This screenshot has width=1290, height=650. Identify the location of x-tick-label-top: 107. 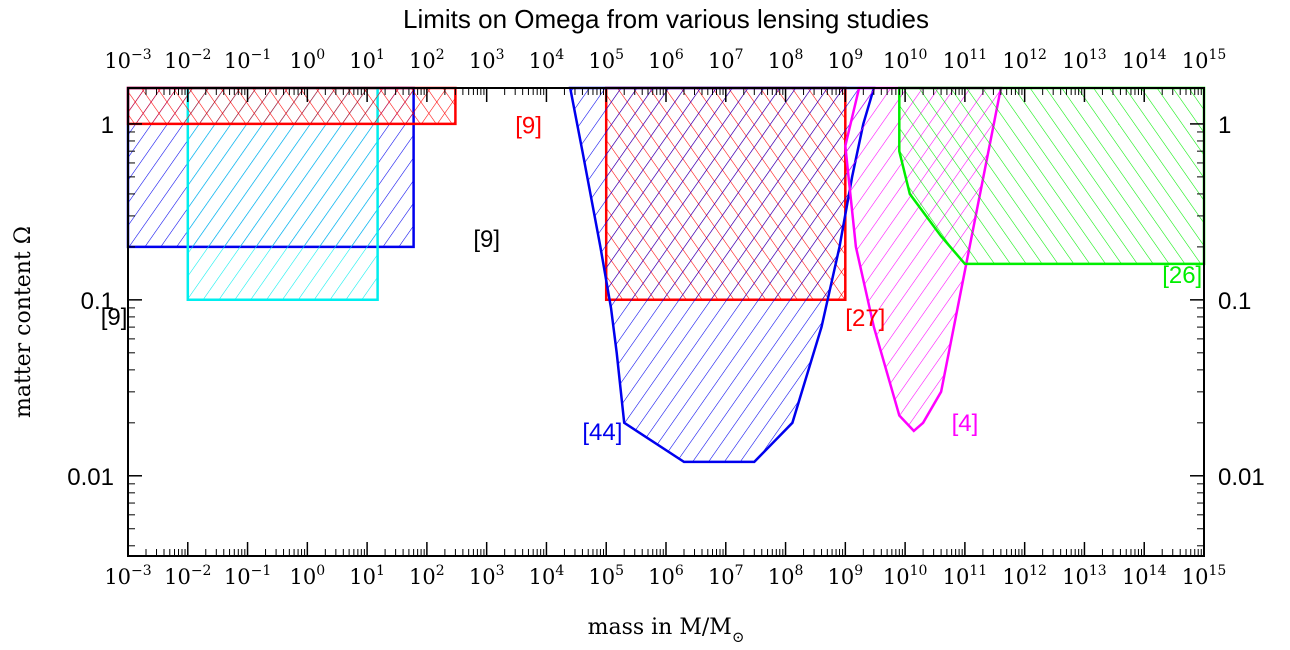
(726, 60).